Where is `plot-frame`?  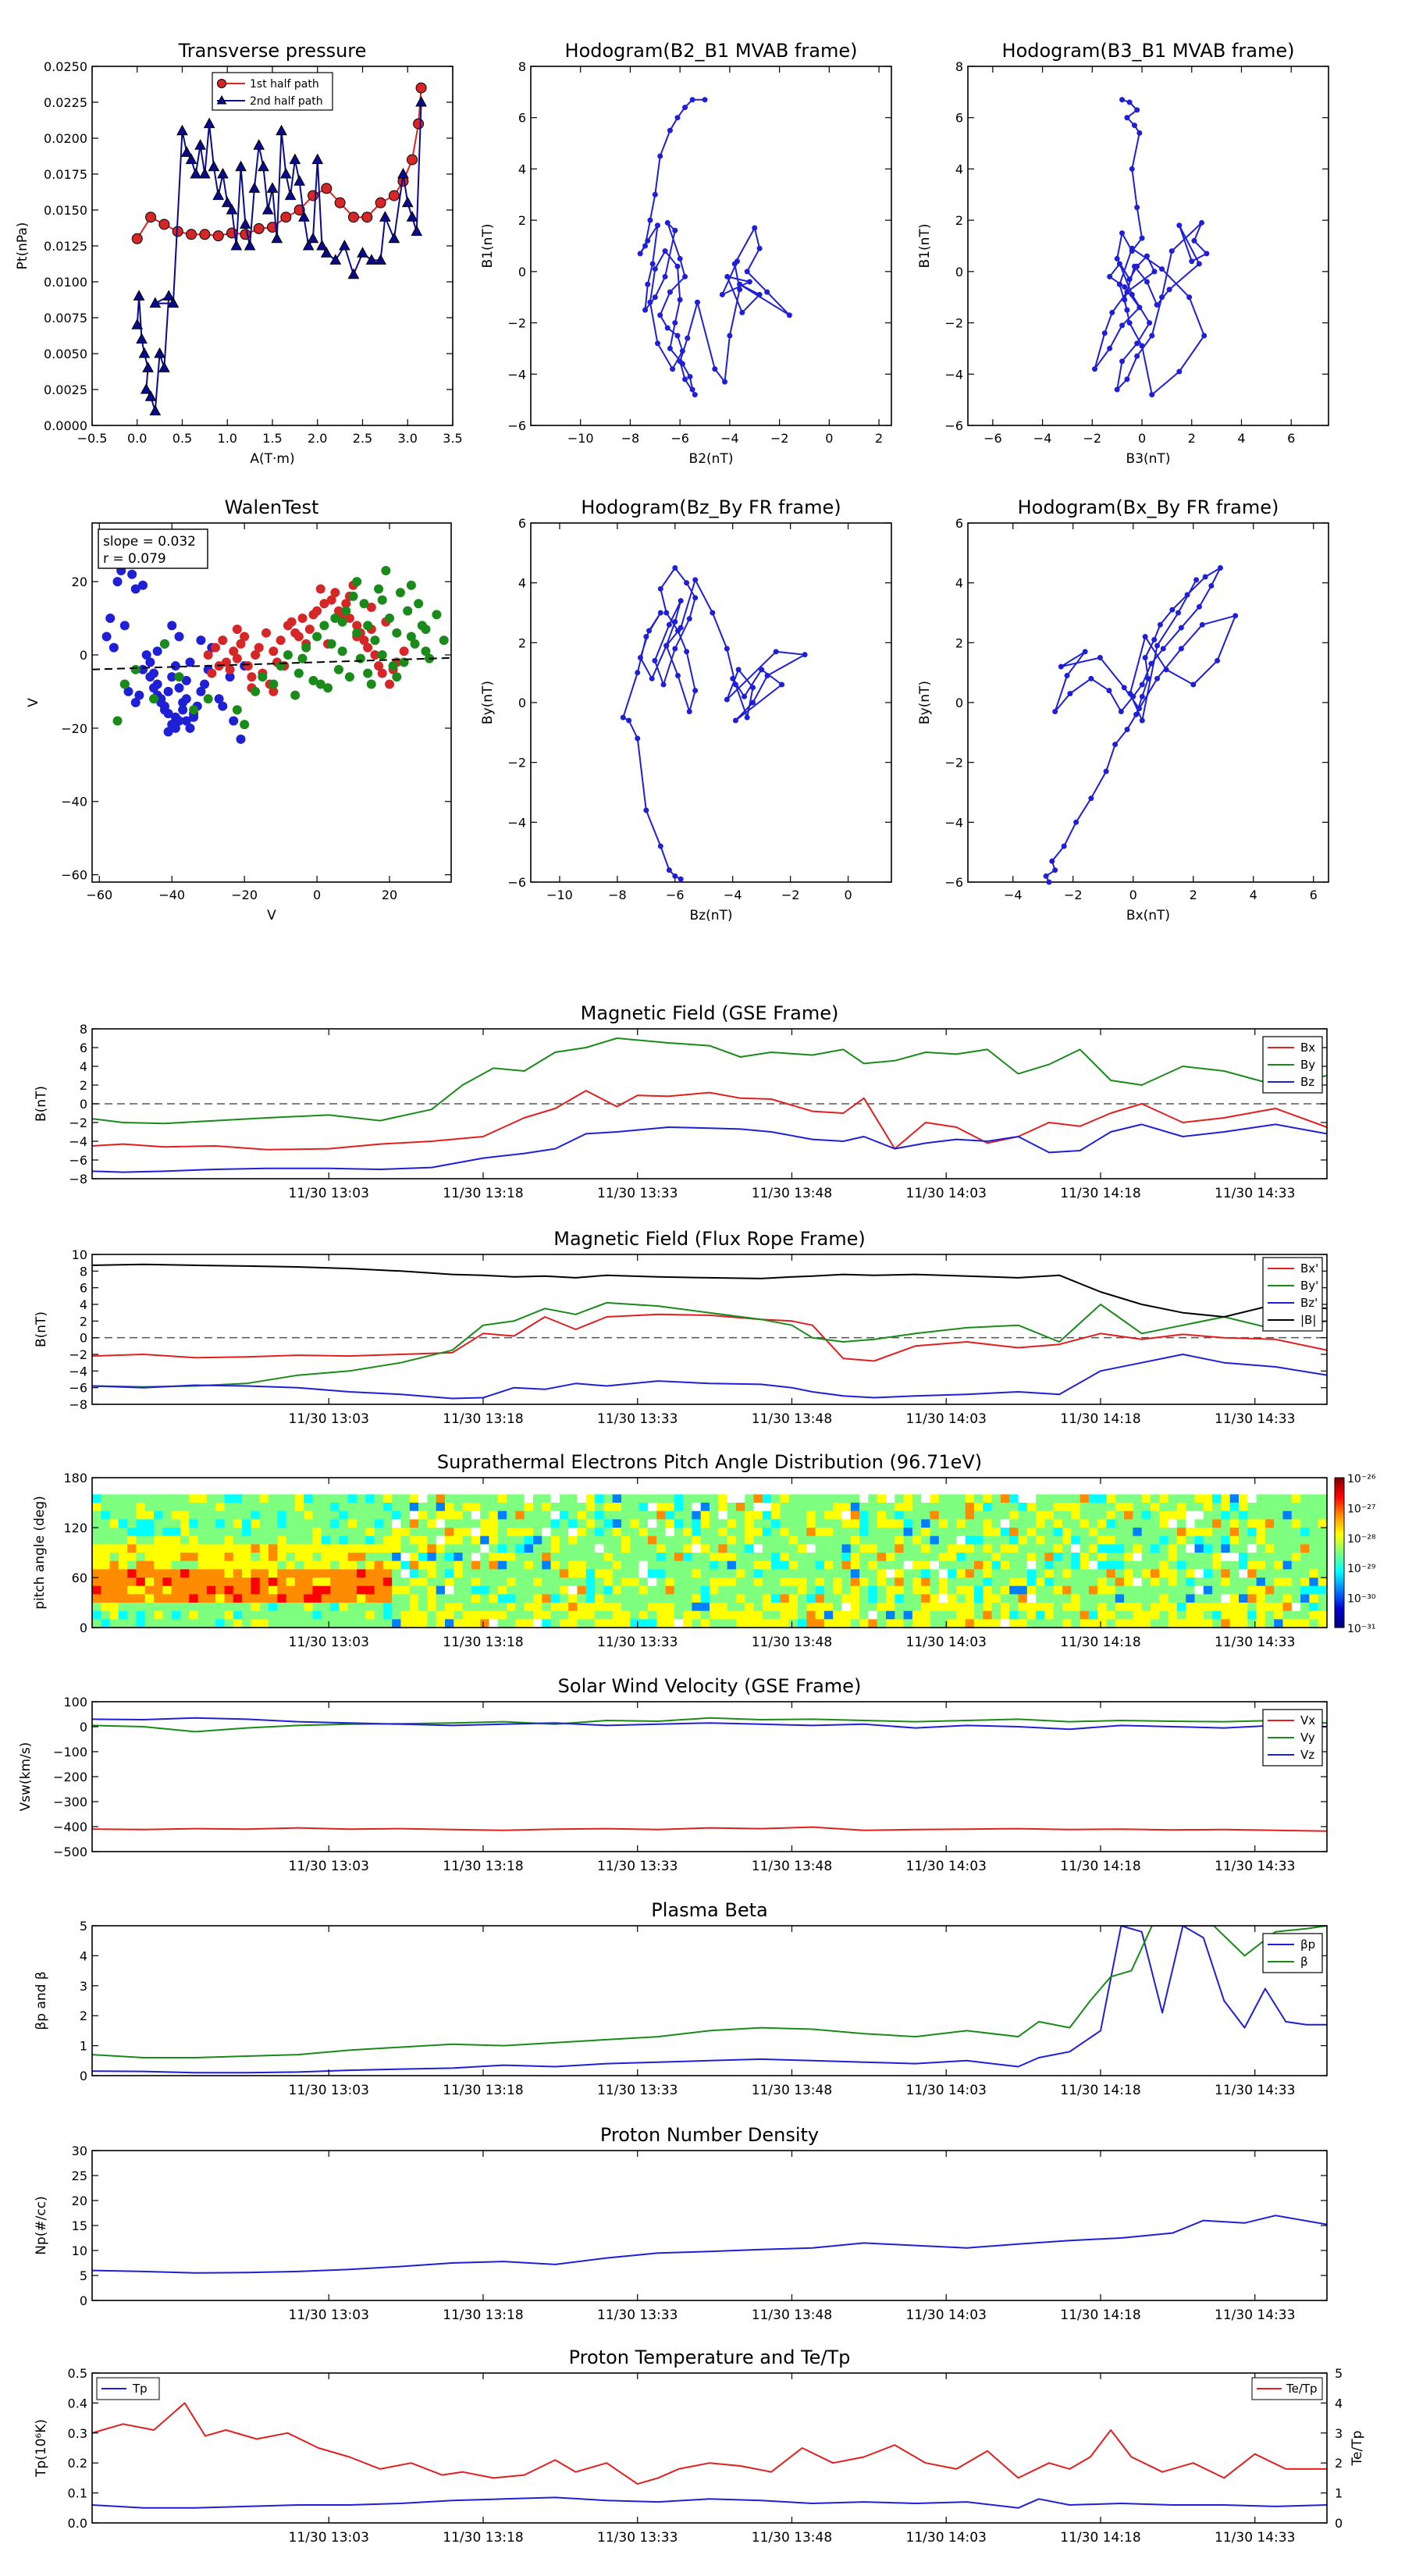 plot-frame is located at coordinates (710, 1552).